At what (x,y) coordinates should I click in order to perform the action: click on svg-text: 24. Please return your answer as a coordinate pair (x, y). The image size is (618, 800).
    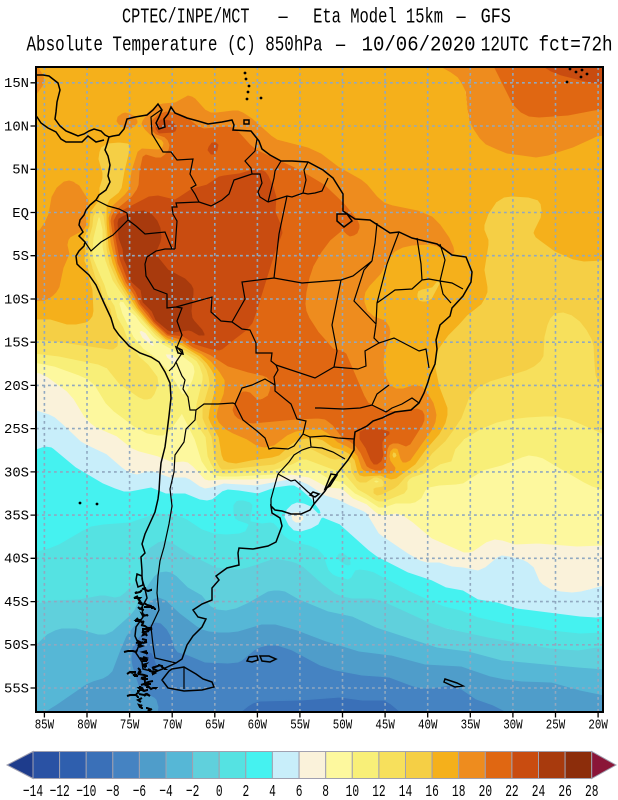
    Looking at the image, I should click on (538, 791).